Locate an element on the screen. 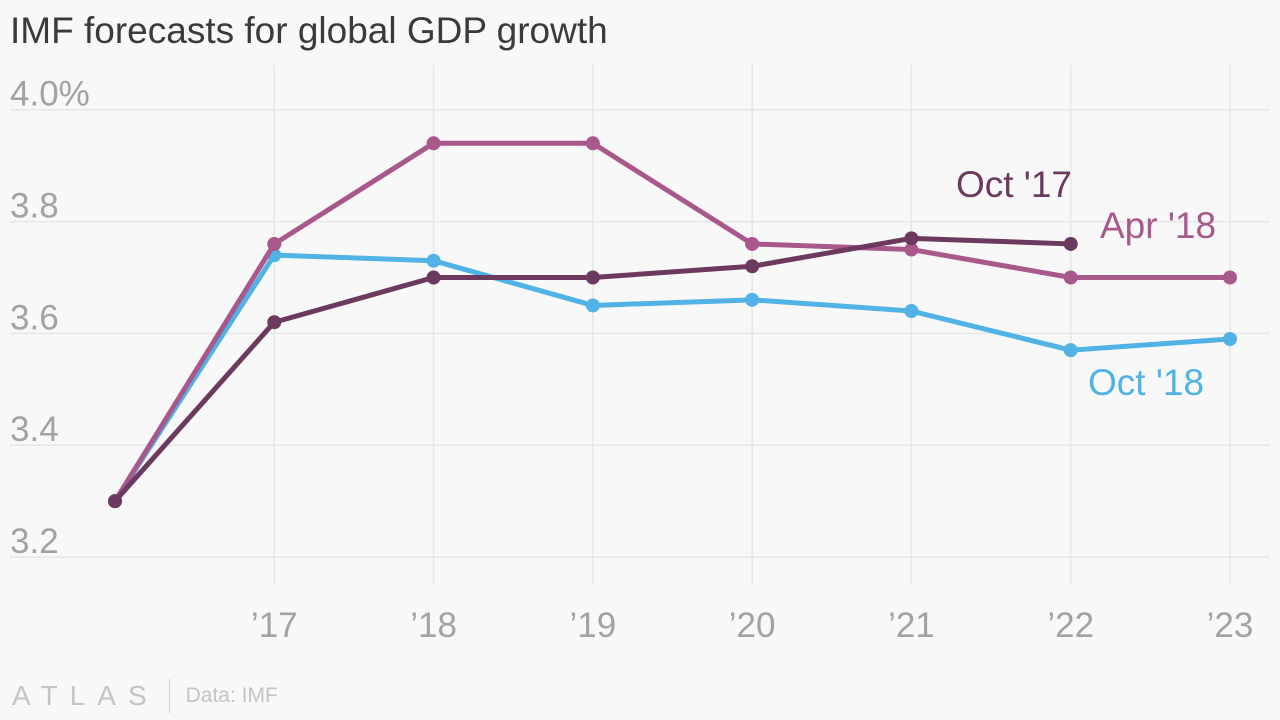 Image resolution: width=1280 pixels, height=720 pixels. series-labels: Oct '18 Apr '18 Oct '17 is located at coordinates (1086, 283).